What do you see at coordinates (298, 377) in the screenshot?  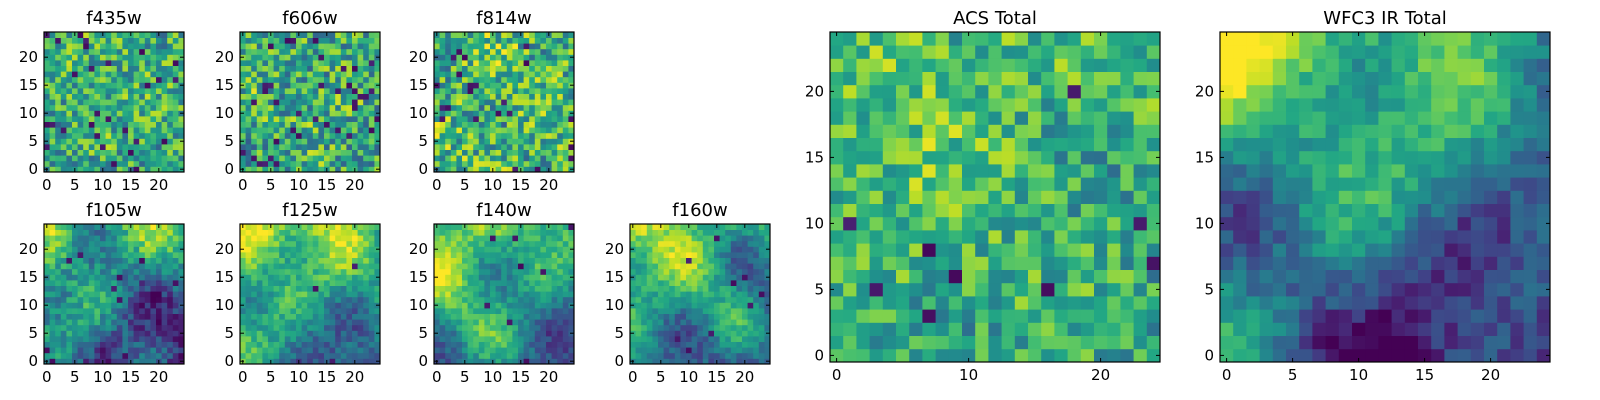 I see `x-tick-label: 10` at bounding box center [298, 377].